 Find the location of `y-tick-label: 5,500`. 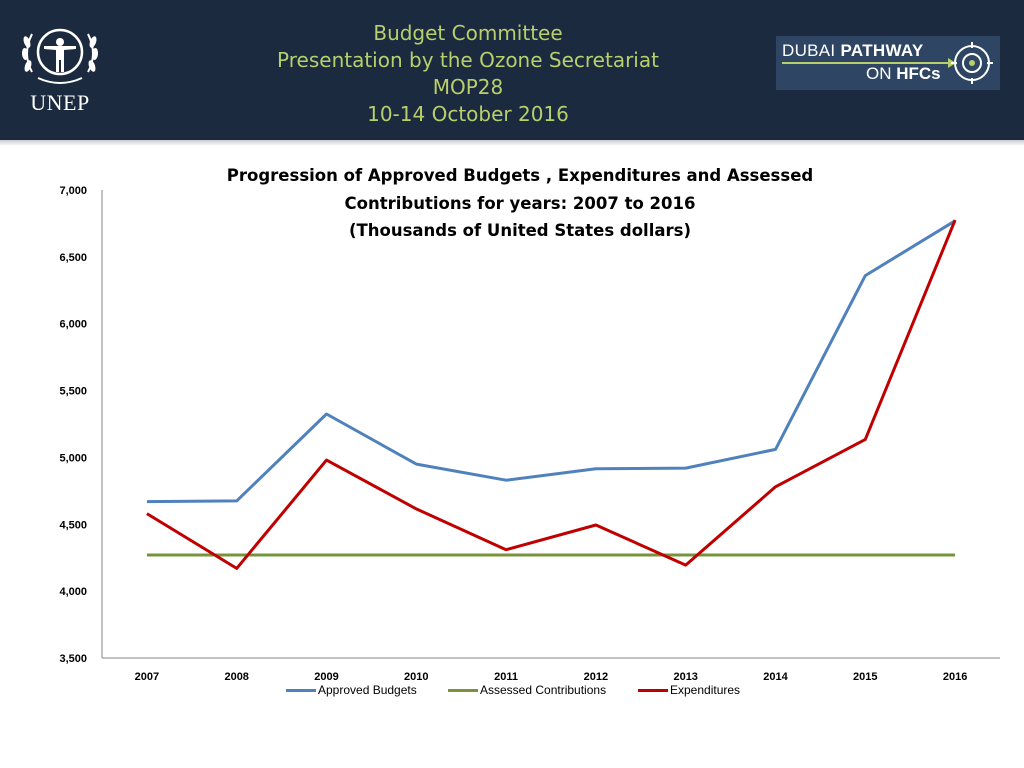

y-tick-label: 5,500 is located at coordinates (73, 392).